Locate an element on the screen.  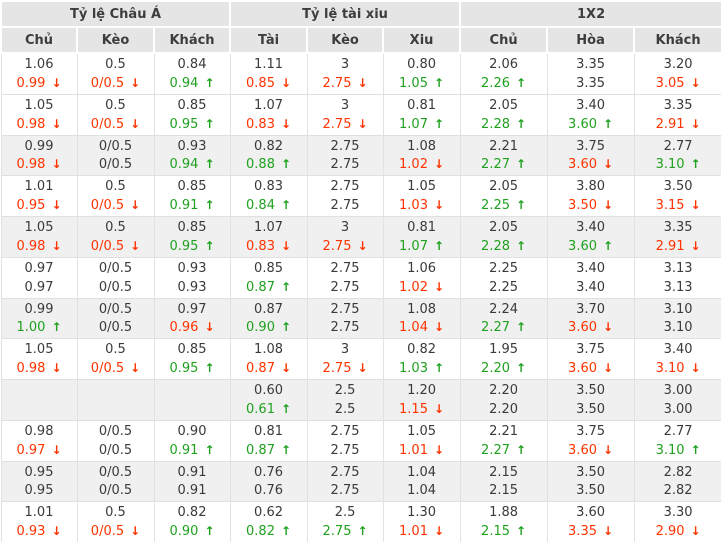
live-odds-value: 3.35 is located at coordinates (591, 83).